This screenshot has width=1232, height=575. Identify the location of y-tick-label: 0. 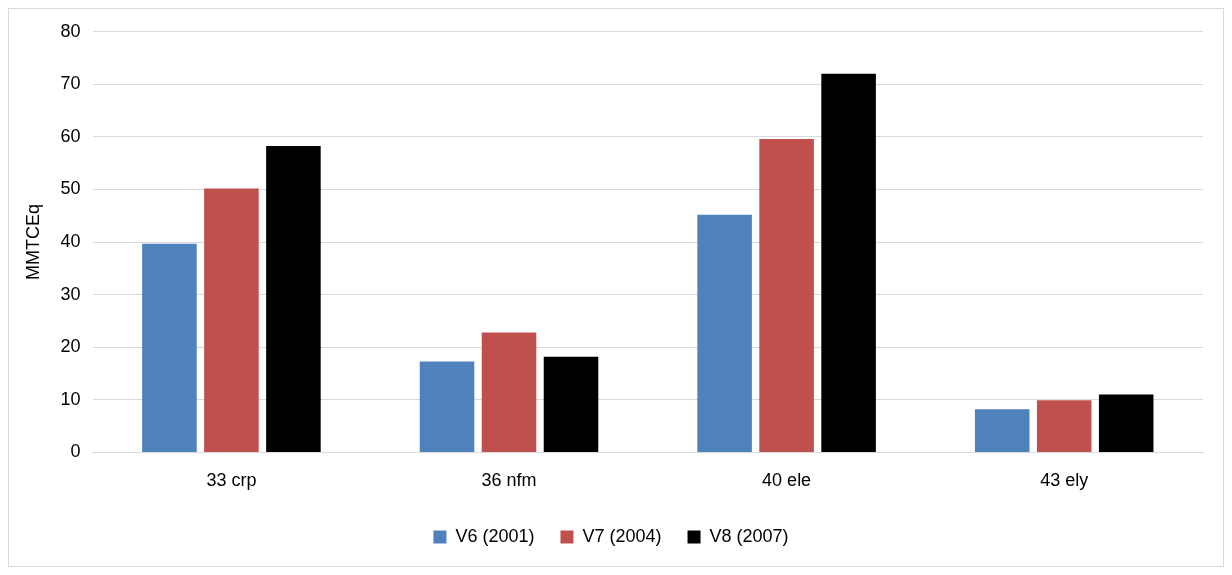
(75, 451).